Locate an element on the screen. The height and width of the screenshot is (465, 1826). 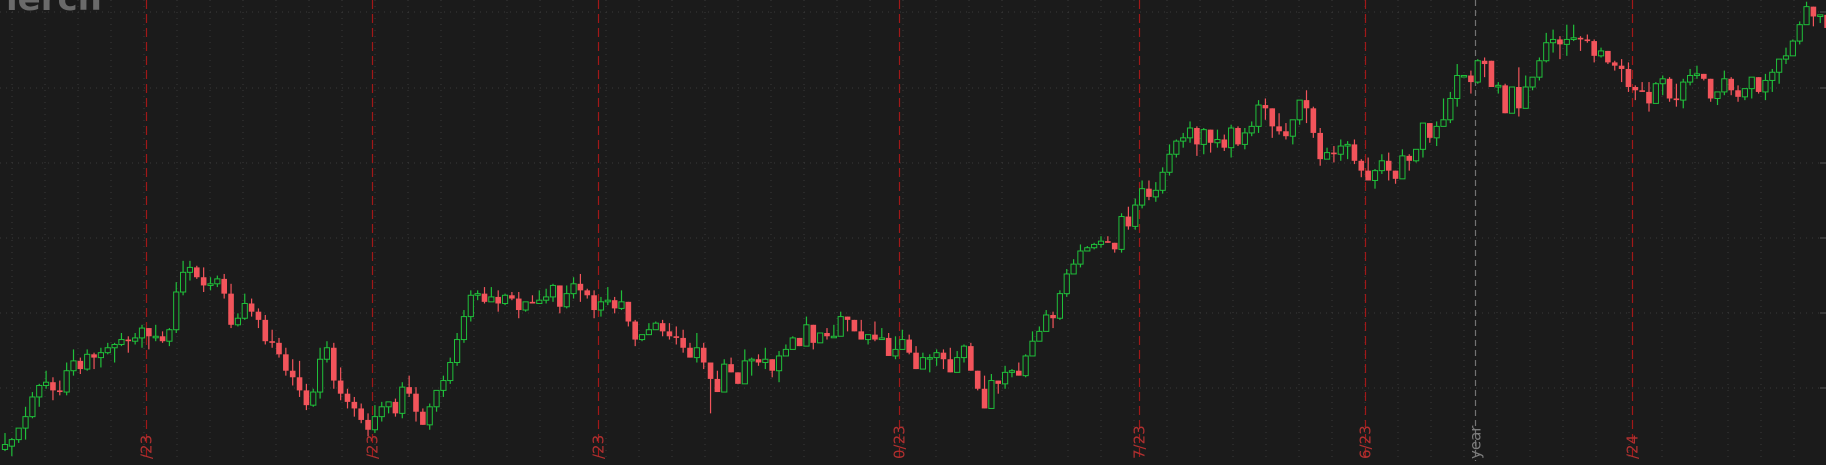
period-marker-label: /23 is located at coordinates (599, 447).